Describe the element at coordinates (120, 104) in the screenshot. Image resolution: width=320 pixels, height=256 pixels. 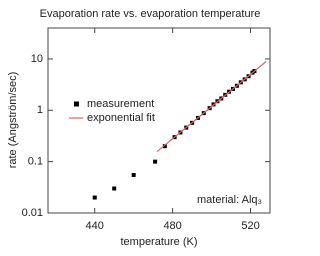
I see `legend-label: measurement` at that location.